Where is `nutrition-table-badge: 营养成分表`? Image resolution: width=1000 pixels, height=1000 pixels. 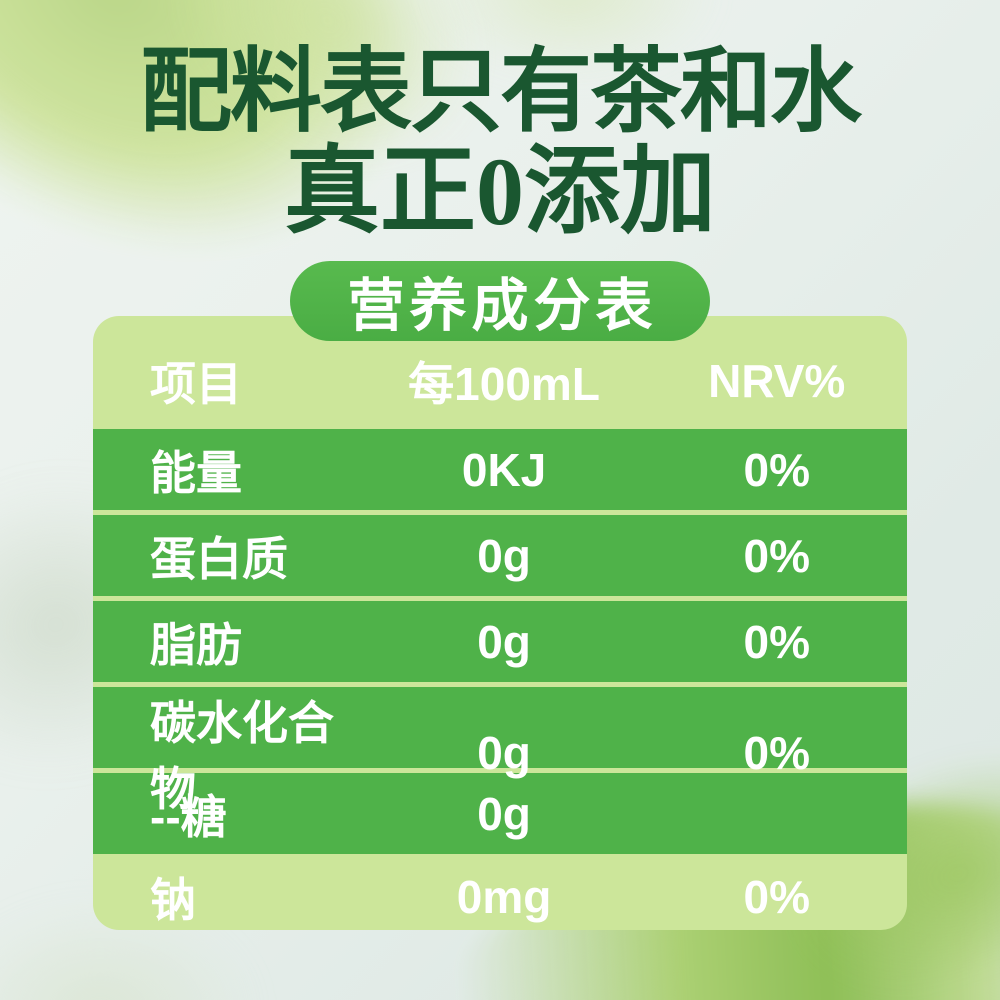
nutrition-table-badge: 营养成分表 is located at coordinates (500, 301).